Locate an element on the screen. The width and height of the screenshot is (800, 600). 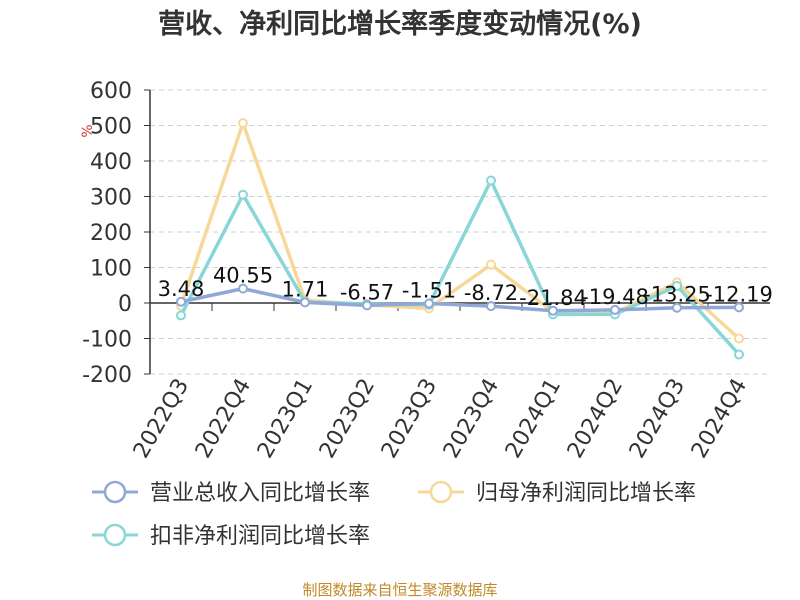
y-tick-label: 200 is located at coordinates (111, 233).